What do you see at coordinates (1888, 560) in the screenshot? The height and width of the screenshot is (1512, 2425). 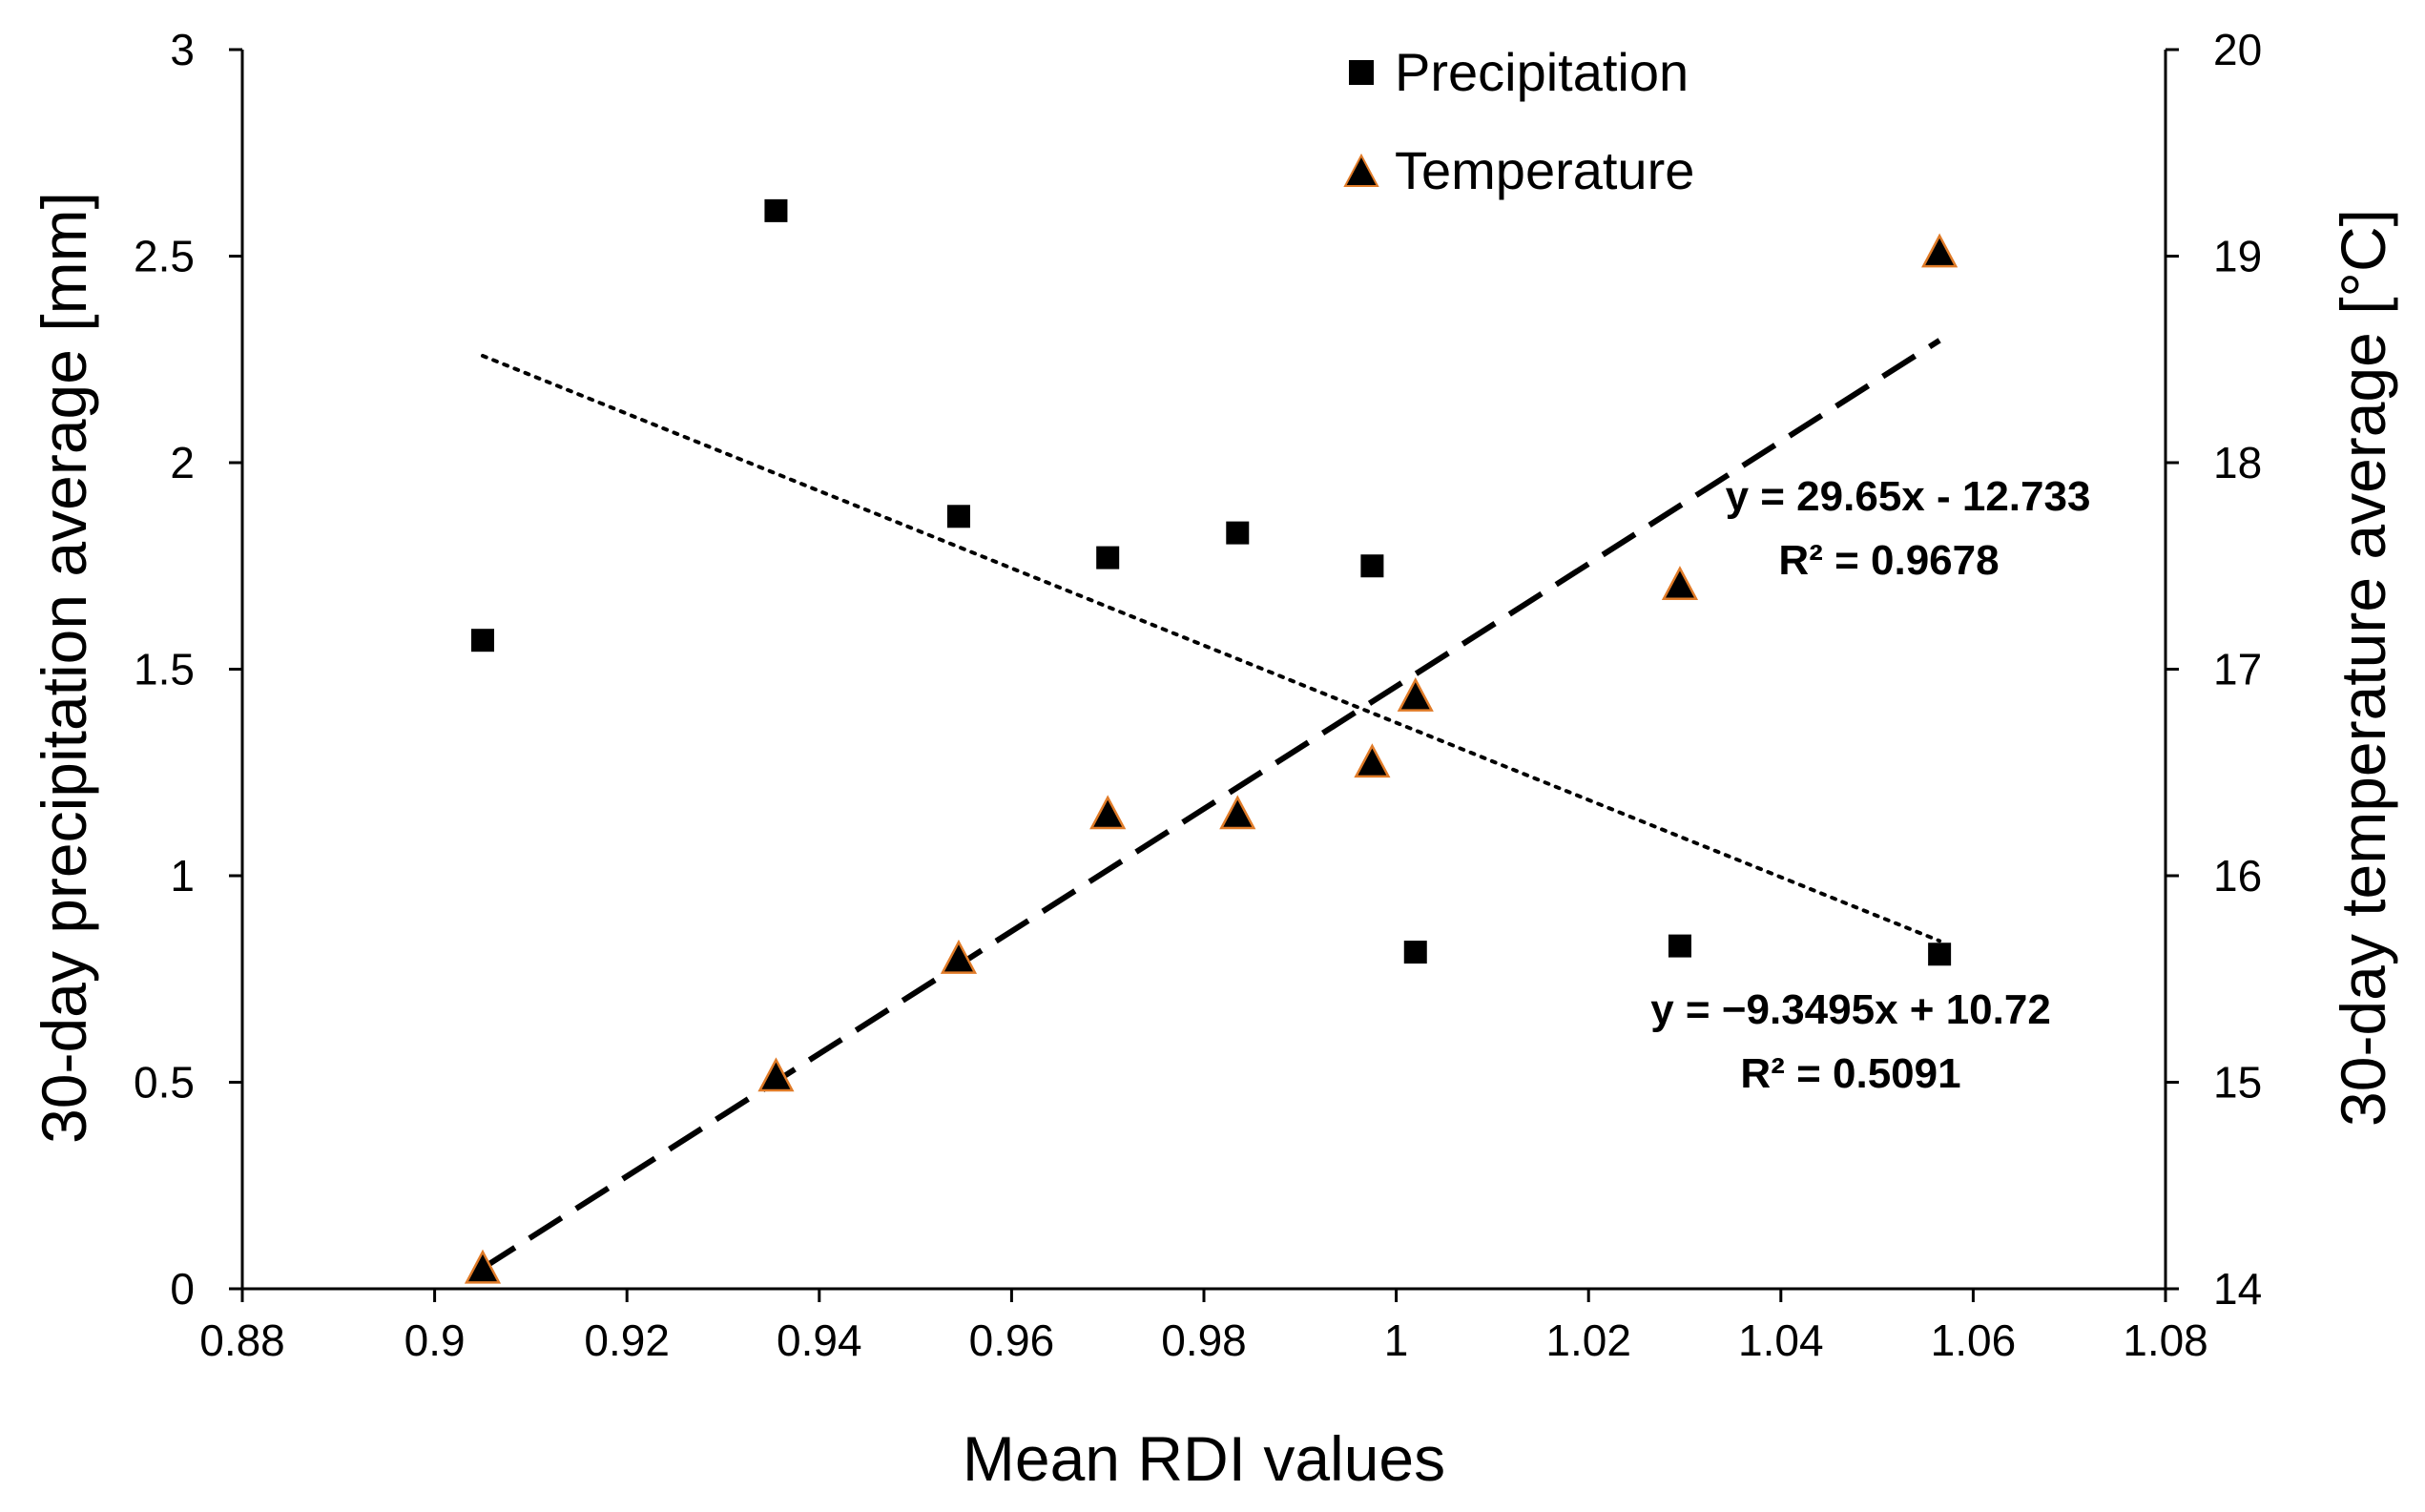 I see `temperature-r2: R² = 0.9678` at bounding box center [1888, 560].